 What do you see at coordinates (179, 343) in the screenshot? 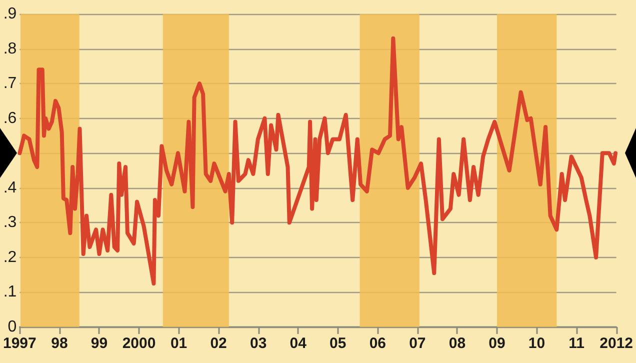
I see `x-tick-label: 01` at bounding box center [179, 343].